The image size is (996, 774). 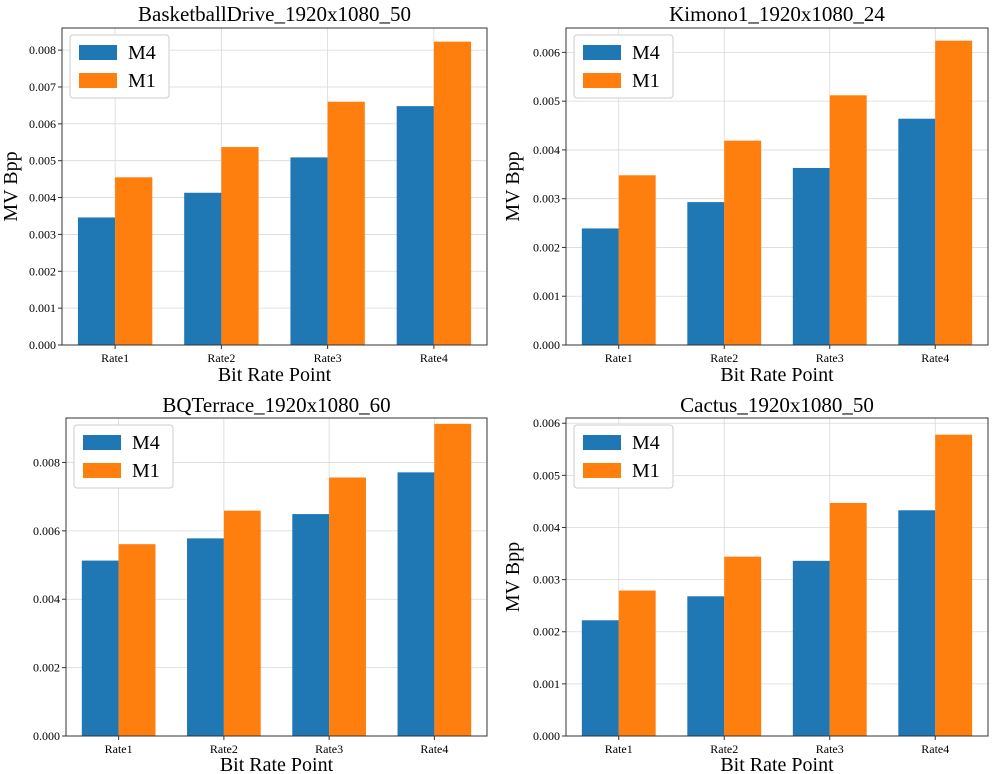 What do you see at coordinates (276, 405) in the screenshot?
I see `chart-title: BQTerrace_1920x1080_60` at bounding box center [276, 405].